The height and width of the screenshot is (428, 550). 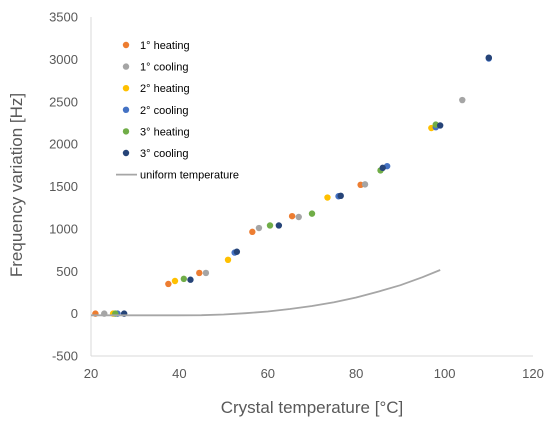 What do you see at coordinates (312, 407) in the screenshot?
I see `x-axis-title: Crystal temperature [°C]` at bounding box center [312, 407].